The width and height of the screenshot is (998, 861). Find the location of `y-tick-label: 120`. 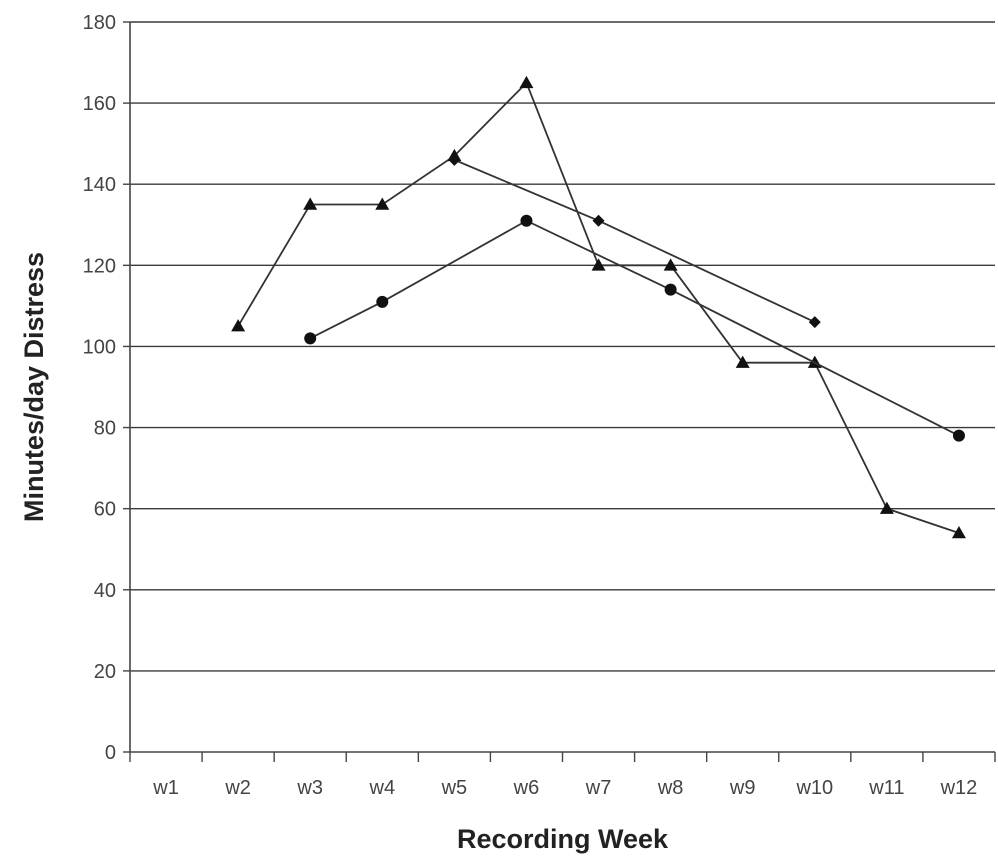

y-tick-label: 120 is located at coordinates (99, 266).